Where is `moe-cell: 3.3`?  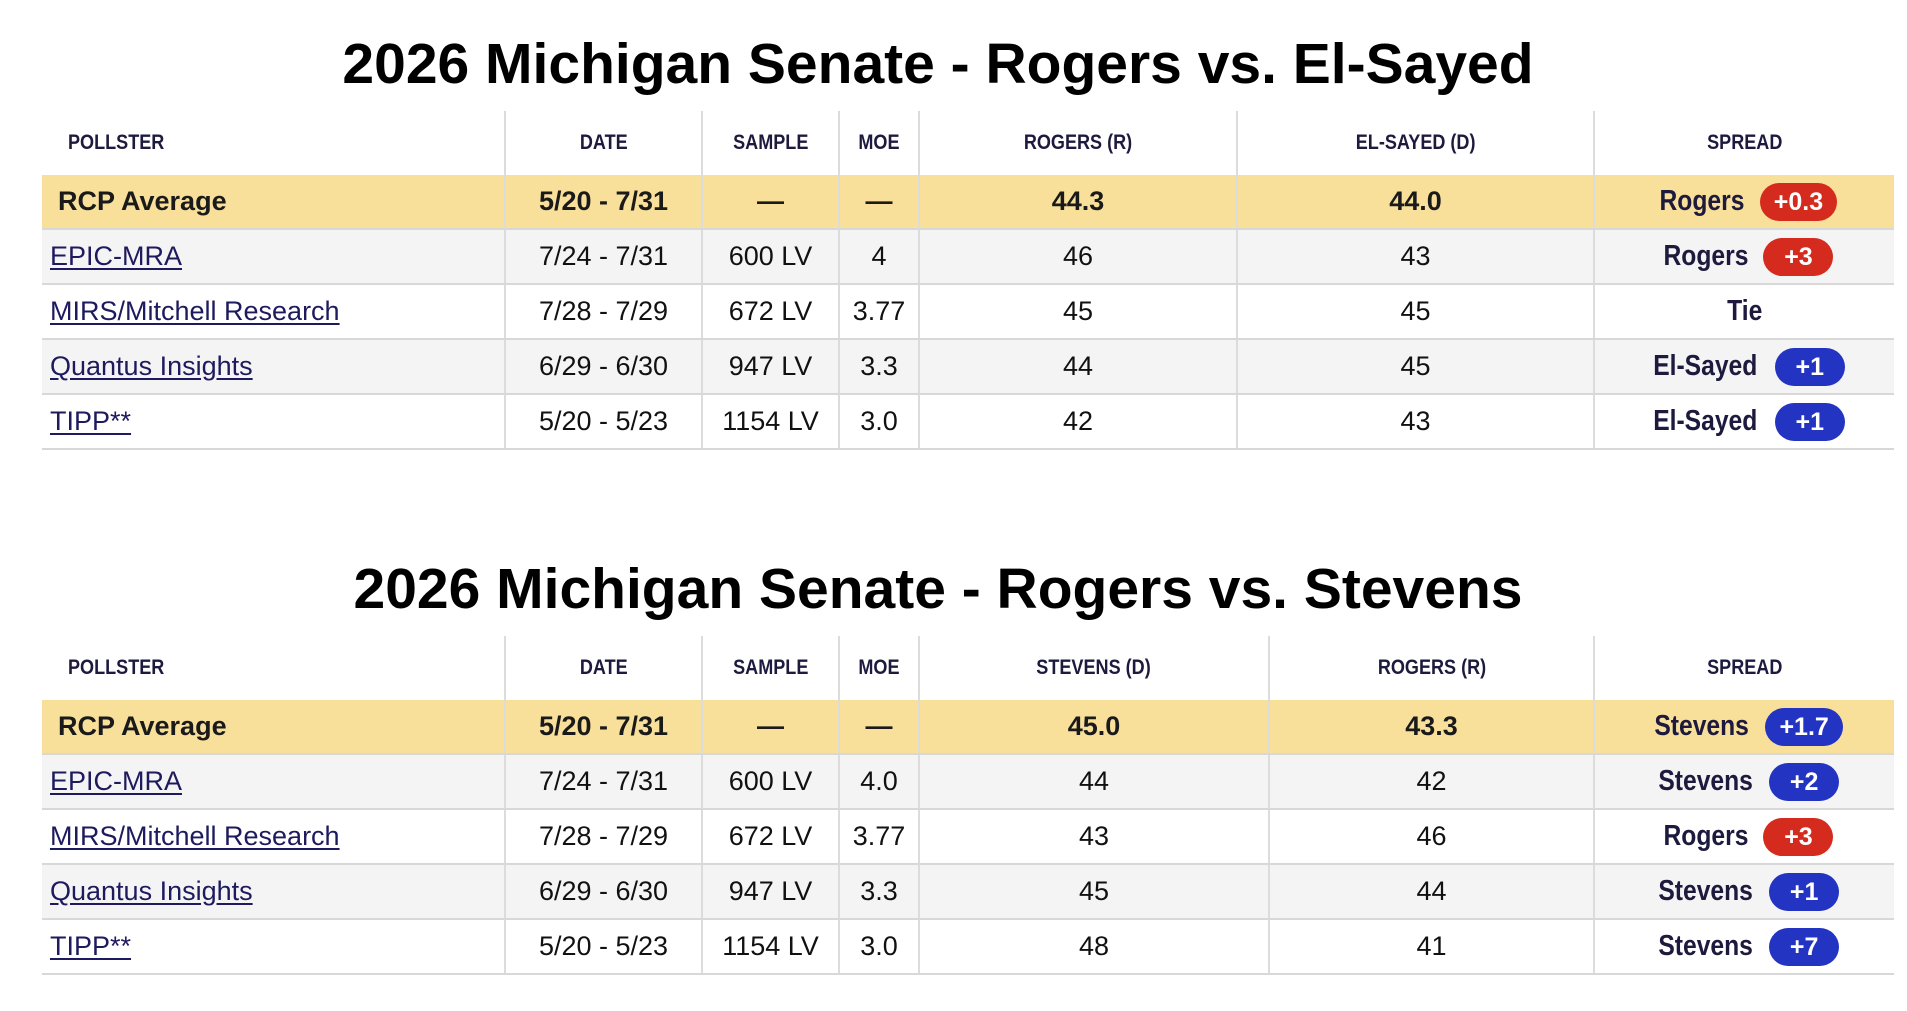
moe-cell: 3.3 is located at coordinates (879, 367).